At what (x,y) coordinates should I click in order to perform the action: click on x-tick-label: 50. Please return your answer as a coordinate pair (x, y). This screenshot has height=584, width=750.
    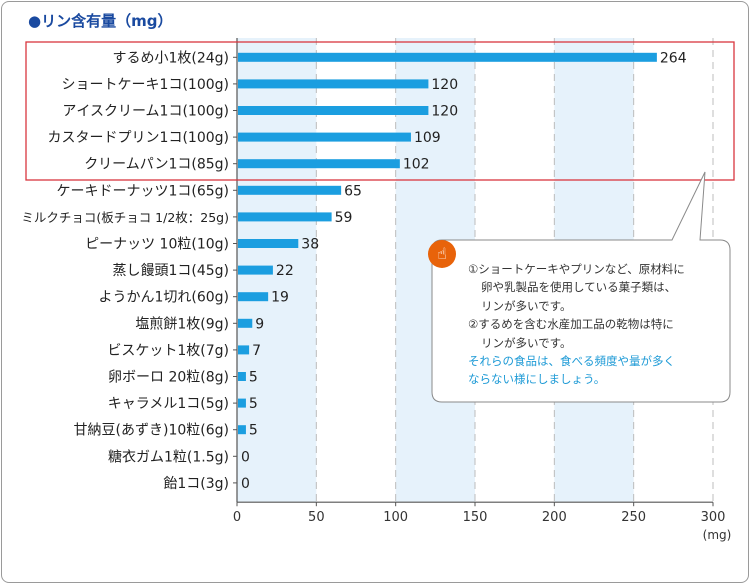
    Looking at the image, I should click on (316, 517).